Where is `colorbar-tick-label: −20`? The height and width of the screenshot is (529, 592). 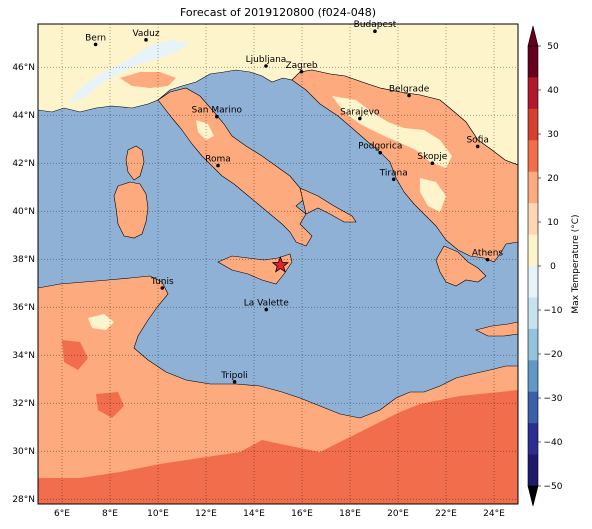
colorbar-tick-label: −20 is located at coordinates (553, 355).